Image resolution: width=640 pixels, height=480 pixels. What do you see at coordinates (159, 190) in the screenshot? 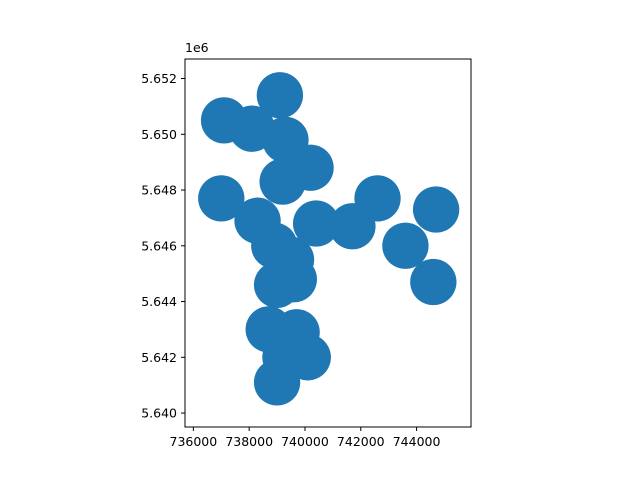
I see `y-tick-label: 5.648` at bounding box center [159, 190].